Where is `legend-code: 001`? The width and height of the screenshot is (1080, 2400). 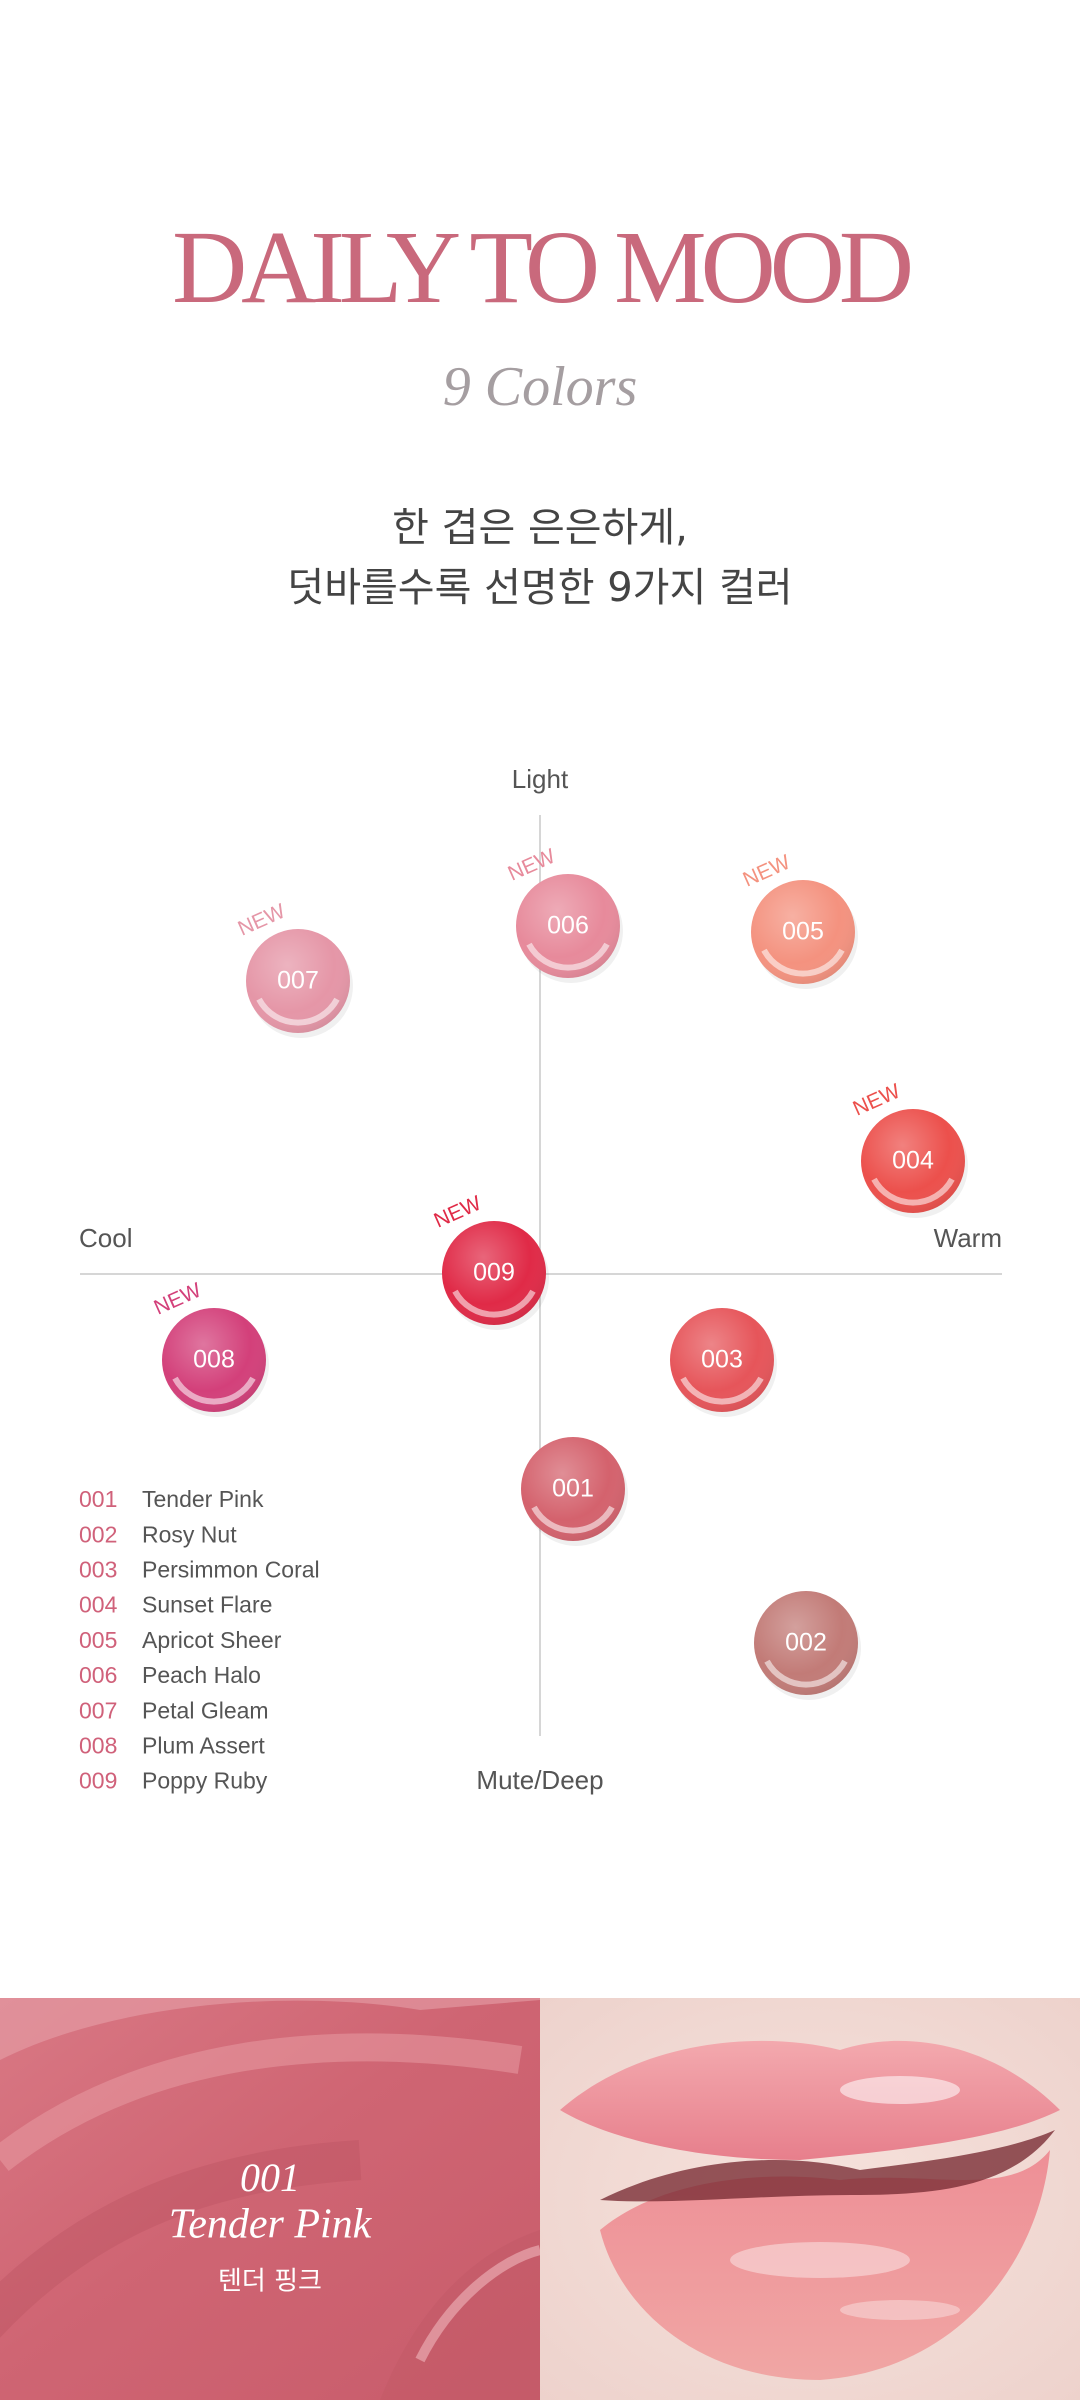 legend-code: 001 is located at coordinates (98, 1499).